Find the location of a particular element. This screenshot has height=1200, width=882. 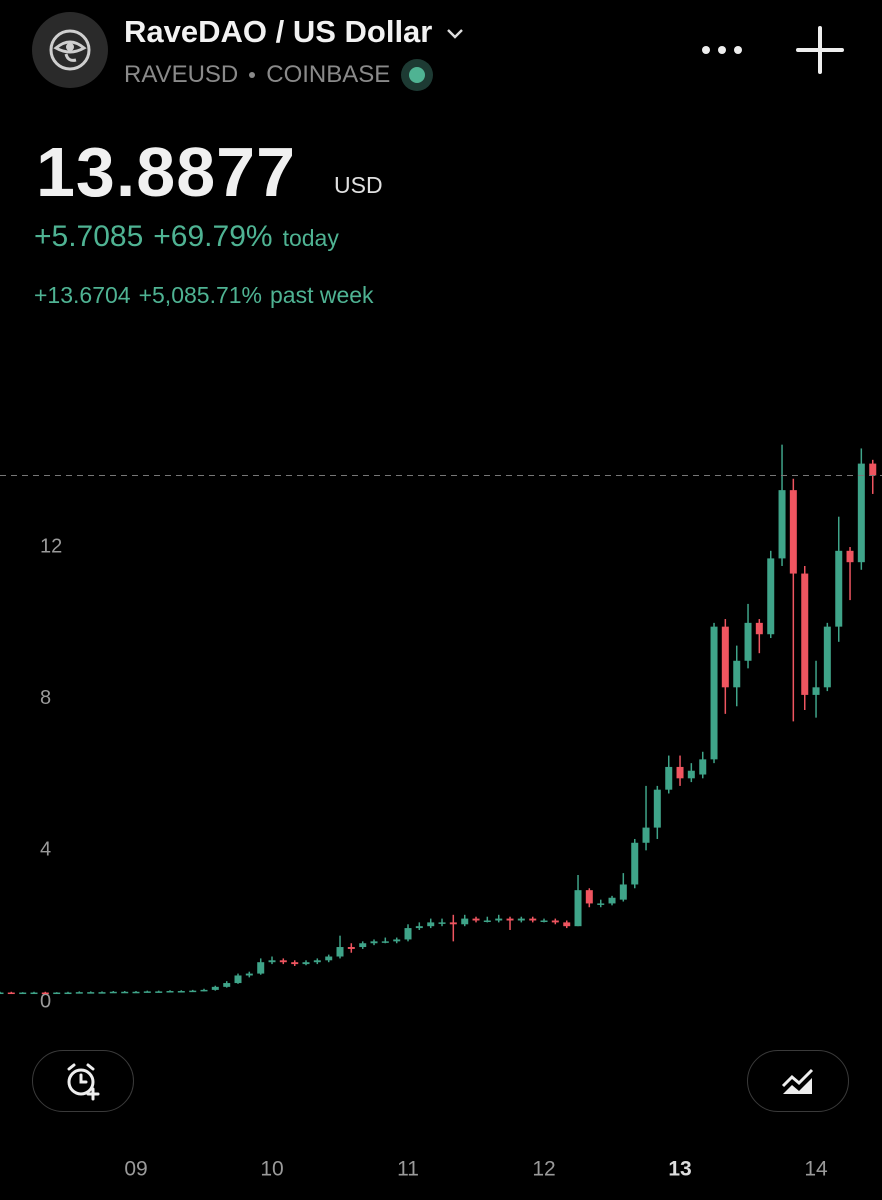

alert-button is located at coordinates (83, 1081).